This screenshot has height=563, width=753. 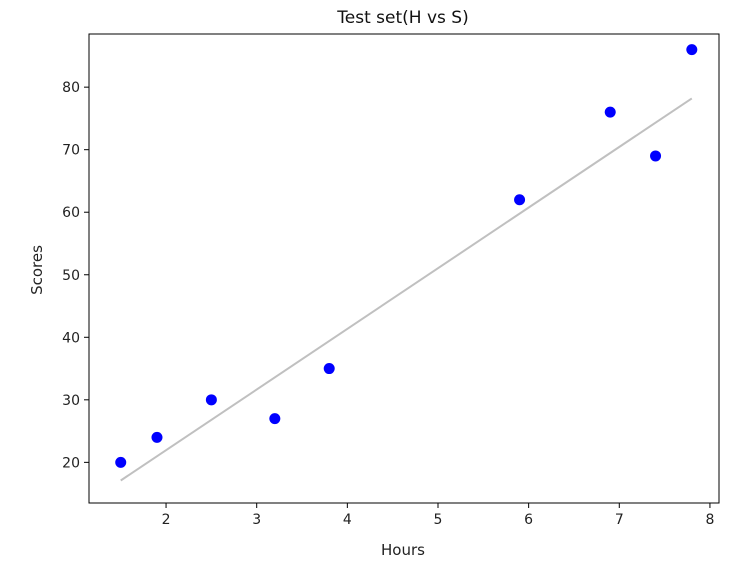 I want to click on y-tick-label: 60, so click(x=71, y=213).